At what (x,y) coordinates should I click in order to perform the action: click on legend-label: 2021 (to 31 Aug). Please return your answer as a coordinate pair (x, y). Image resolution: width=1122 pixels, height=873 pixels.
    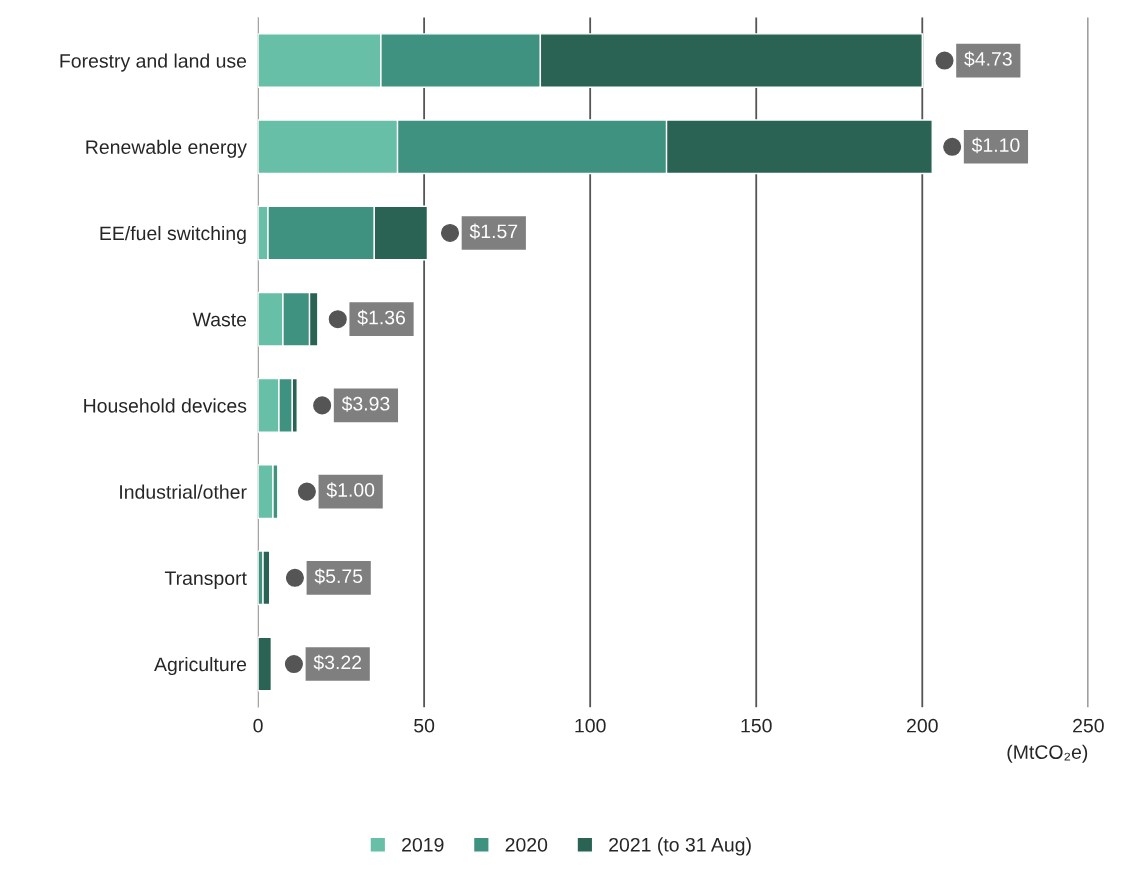
    Looking at the image, I should click on (680, 846).